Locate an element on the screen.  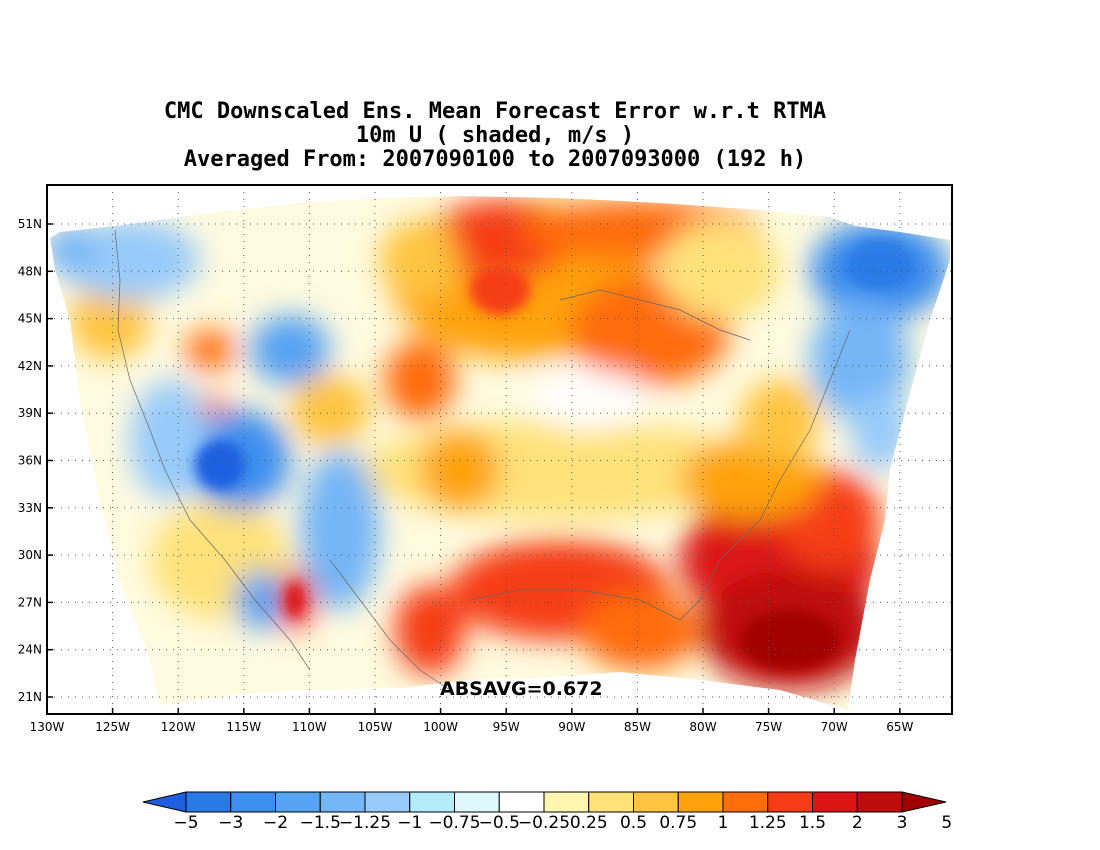
colorbar-label: 1.25 is located at coordinates (768, 823).